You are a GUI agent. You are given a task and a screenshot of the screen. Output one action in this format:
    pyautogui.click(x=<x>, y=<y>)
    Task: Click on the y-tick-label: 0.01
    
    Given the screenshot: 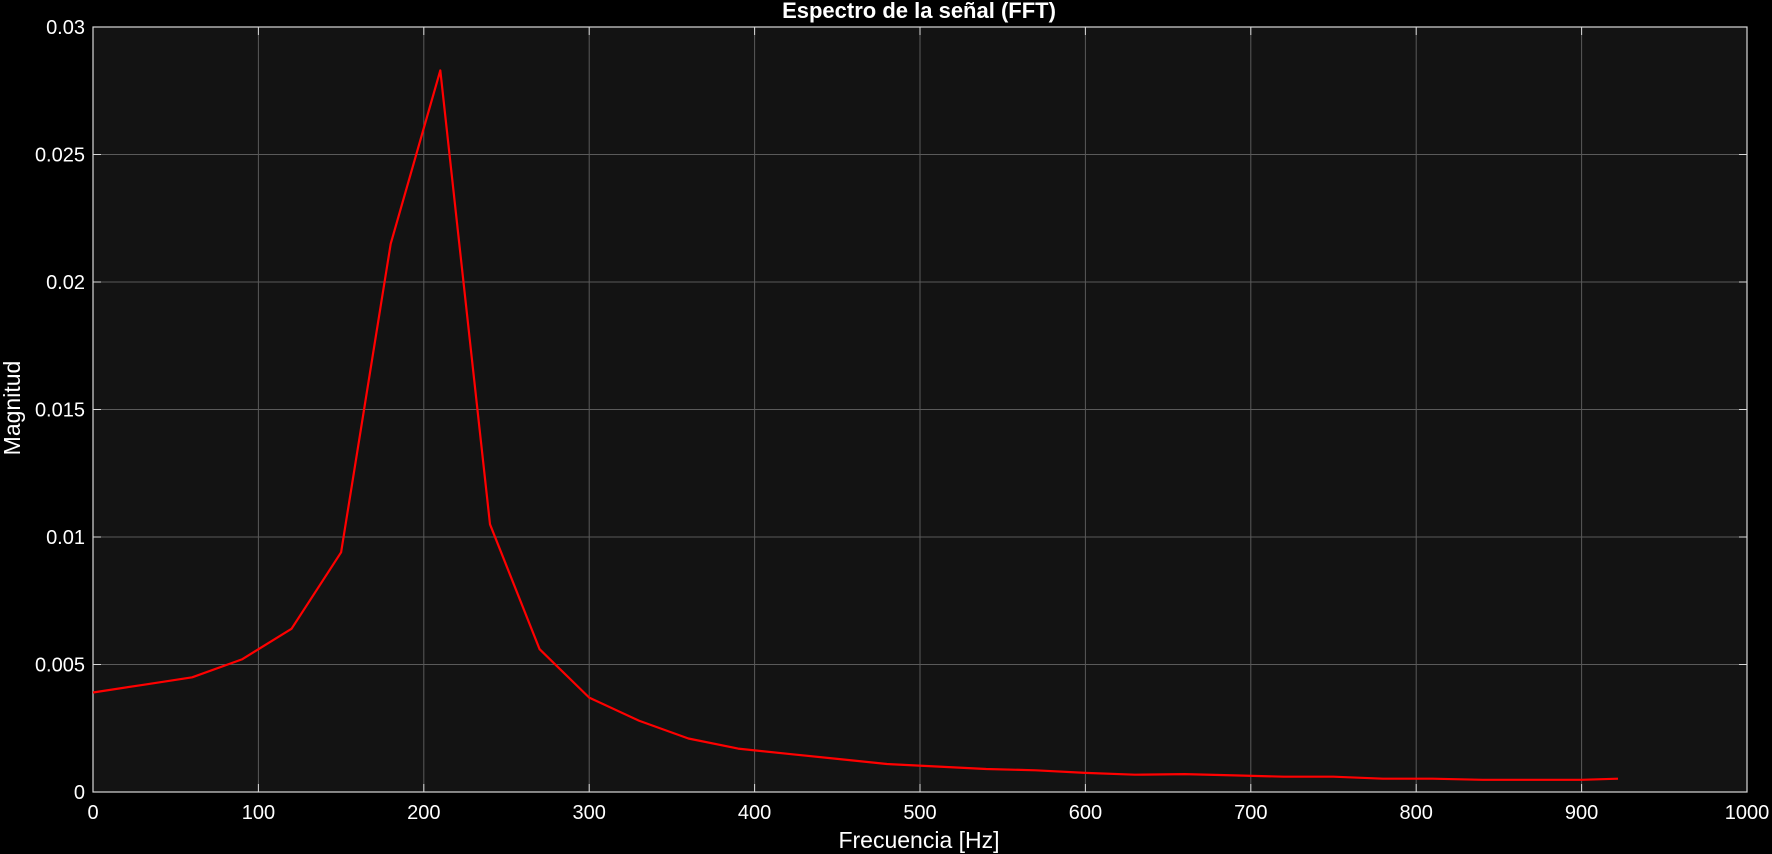 What is the action you would take?
    pyautogui.click(x=65, y=538)
    